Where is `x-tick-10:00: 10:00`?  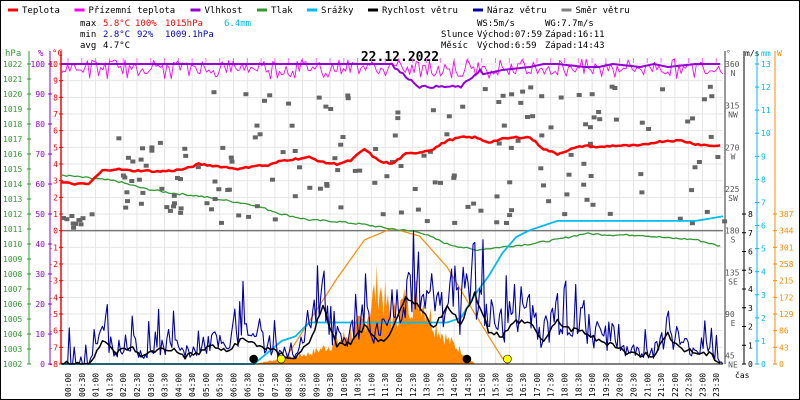
x-tick-10:00: 10:00 is located at coordinates (344, 385).